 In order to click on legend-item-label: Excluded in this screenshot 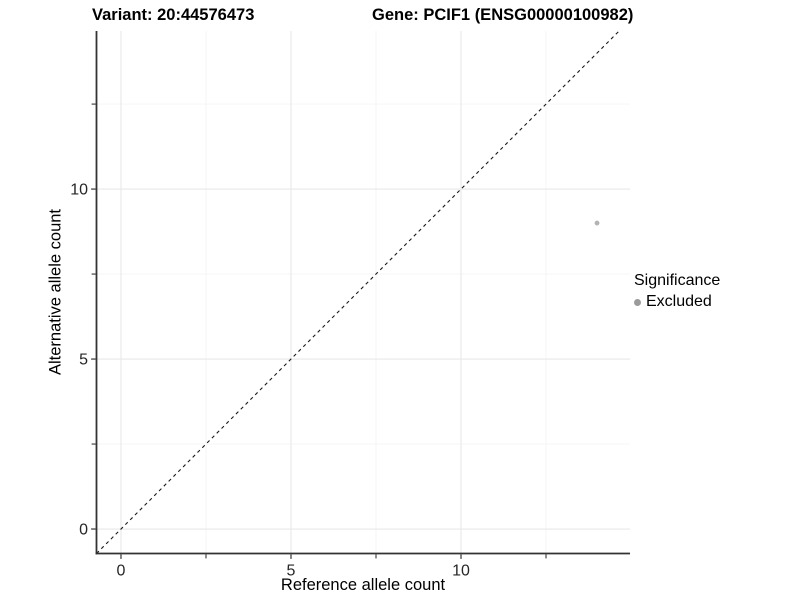, I will do `click(679, 301)`.